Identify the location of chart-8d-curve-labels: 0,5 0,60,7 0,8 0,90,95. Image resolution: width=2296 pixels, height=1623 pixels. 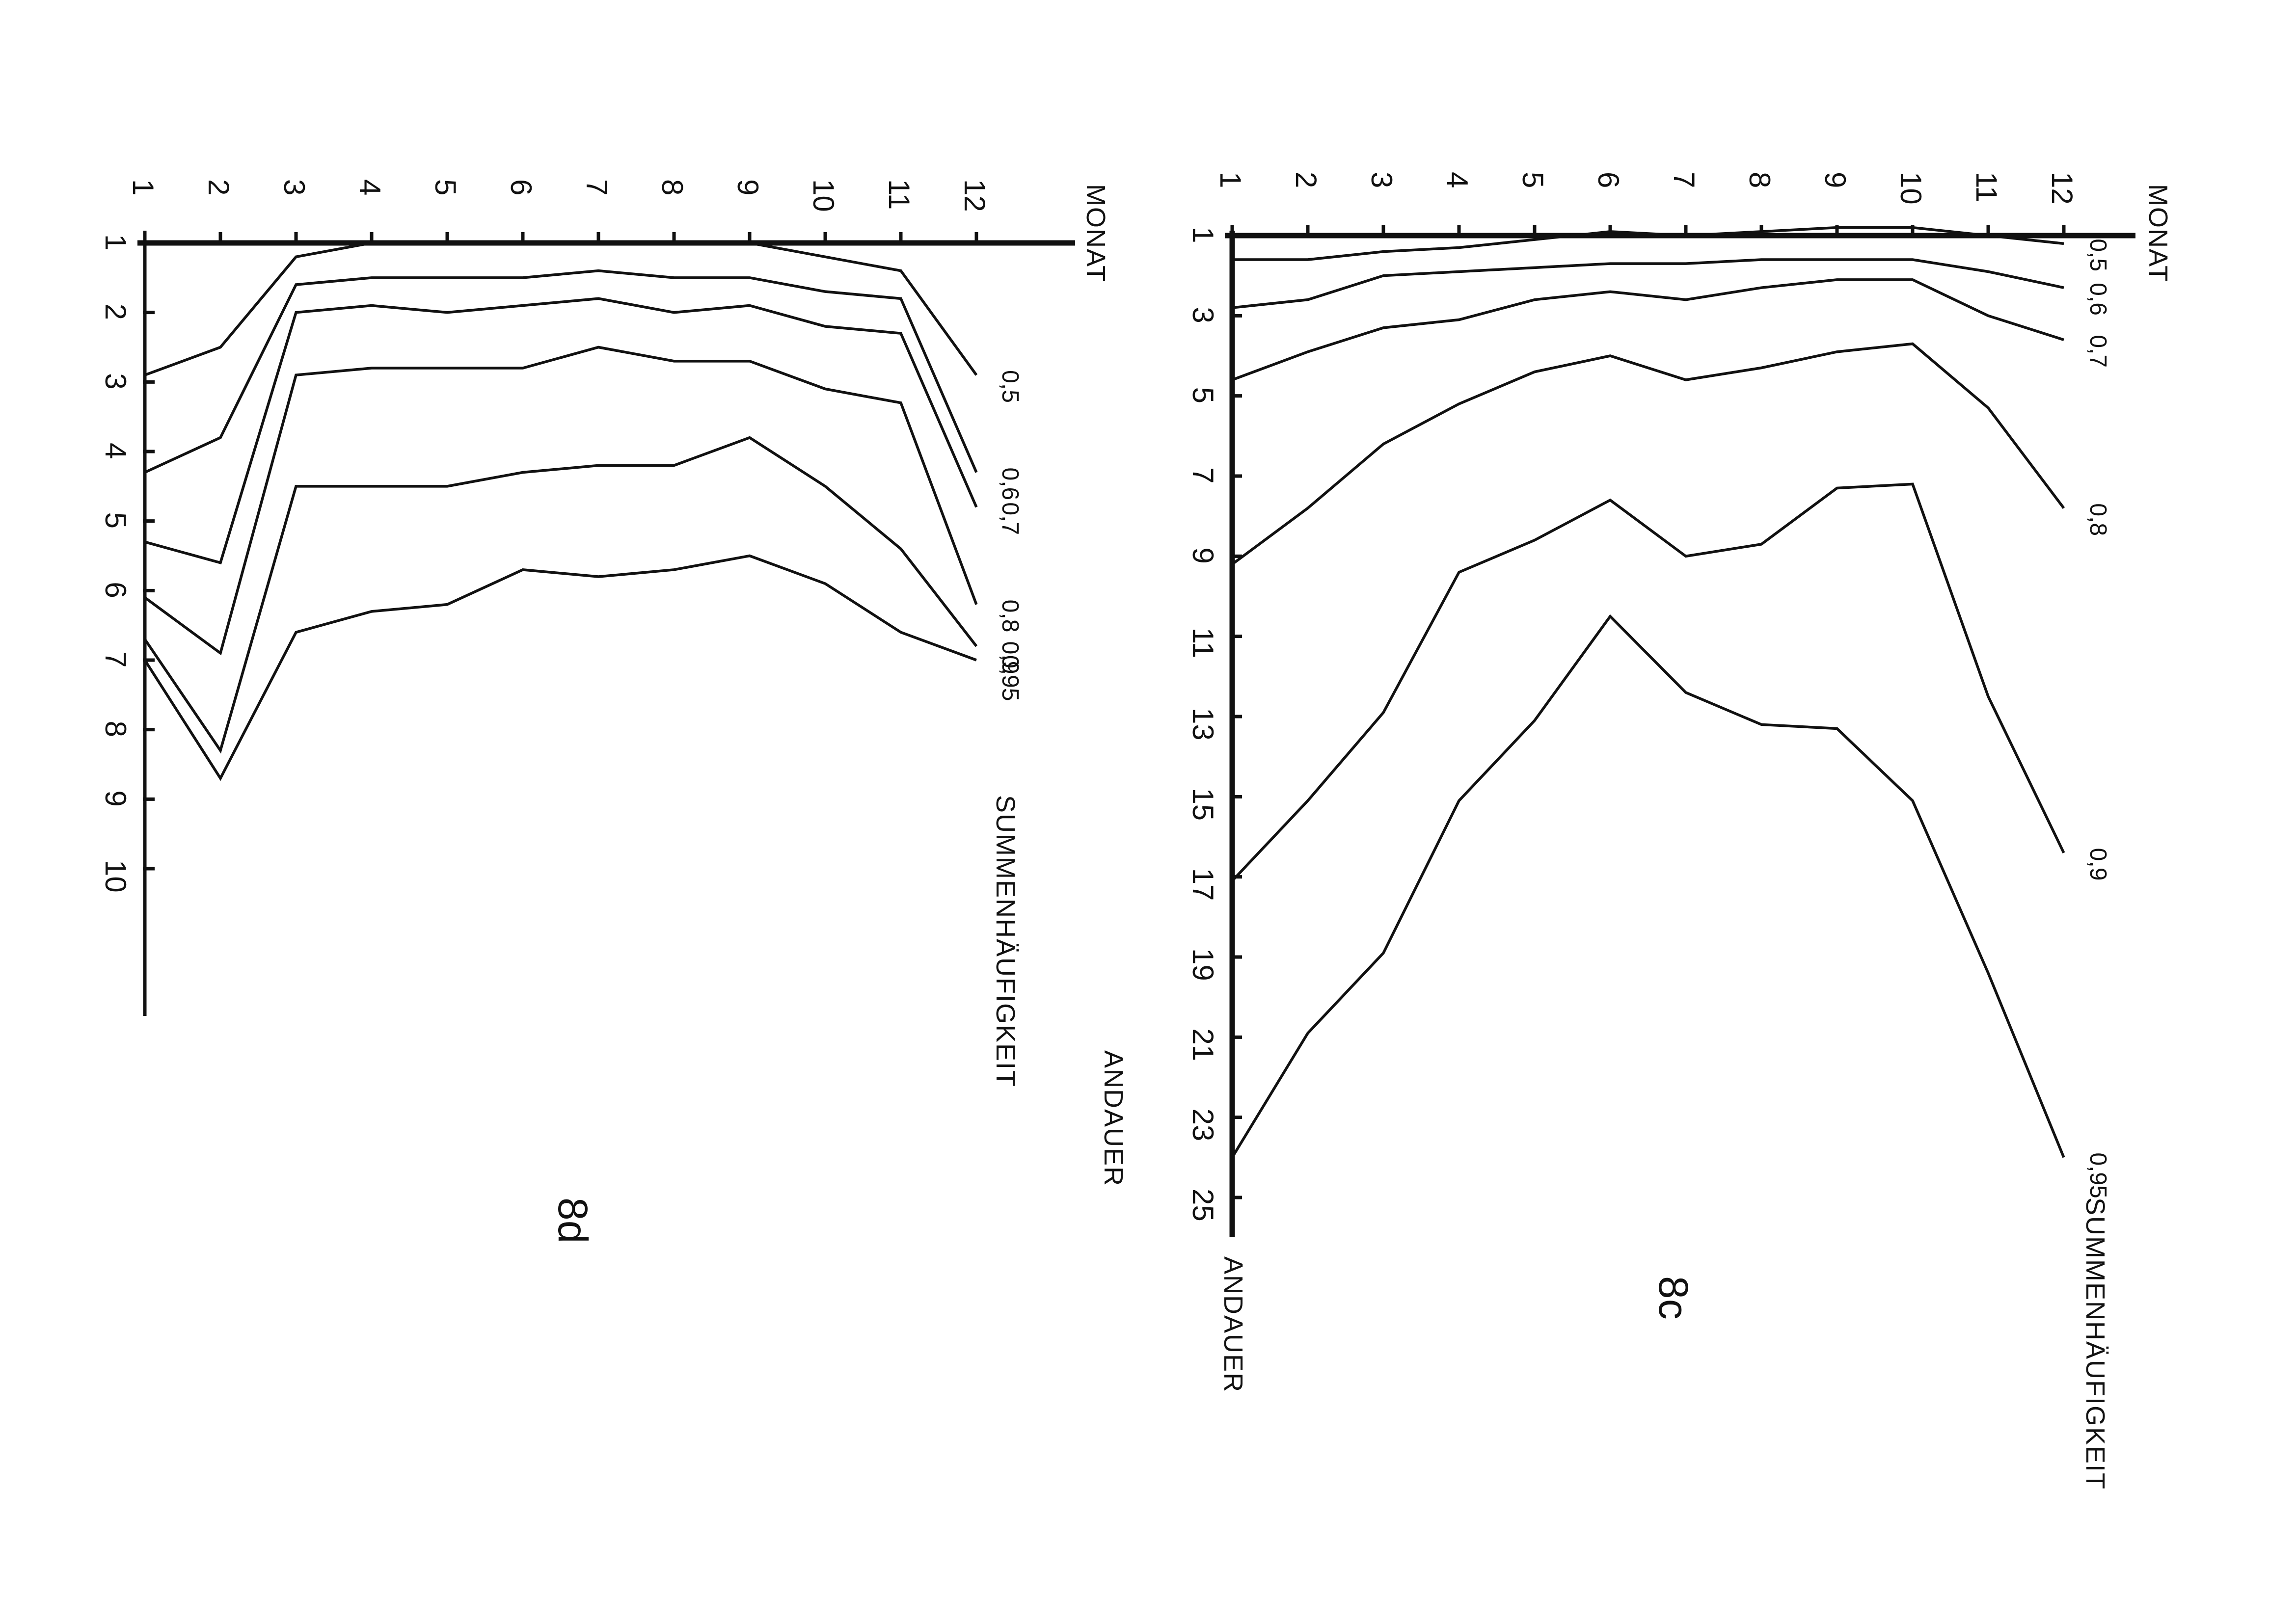
(1010, 535).